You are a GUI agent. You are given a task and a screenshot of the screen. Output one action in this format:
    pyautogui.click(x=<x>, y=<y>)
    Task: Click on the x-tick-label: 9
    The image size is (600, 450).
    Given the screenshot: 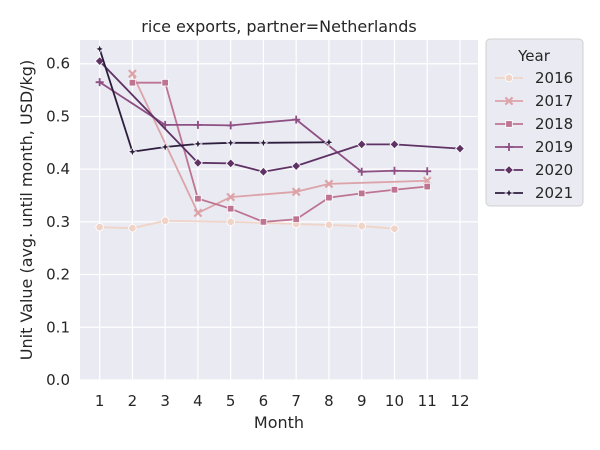 What is the action you would take?
    pyautogui.click(x=362, y=401)
    